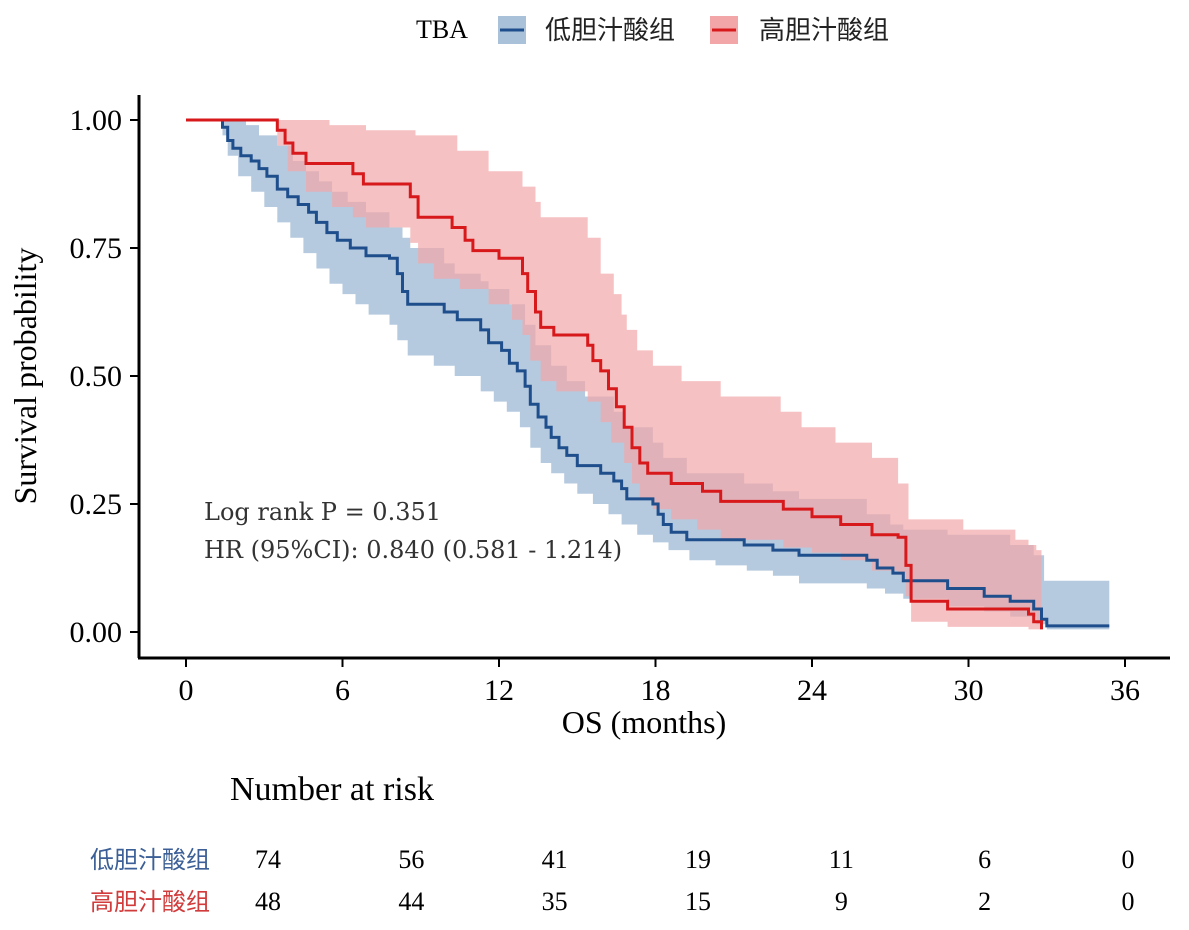 Image resolution: width=1189 pixels, height=930 pixels. I want to click on x-ticks: 0 6 12 18 24 30 36, so click(659, 682).